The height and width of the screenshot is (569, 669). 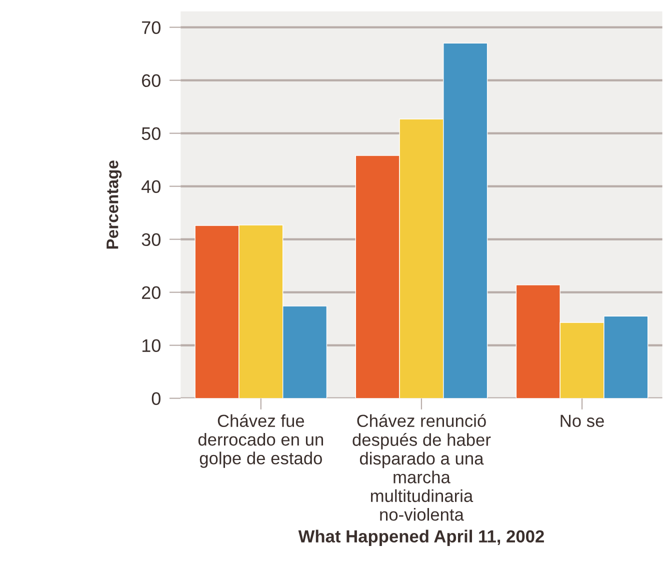 I want to click on y-tick-label: 10, so click(x=151, y=345).